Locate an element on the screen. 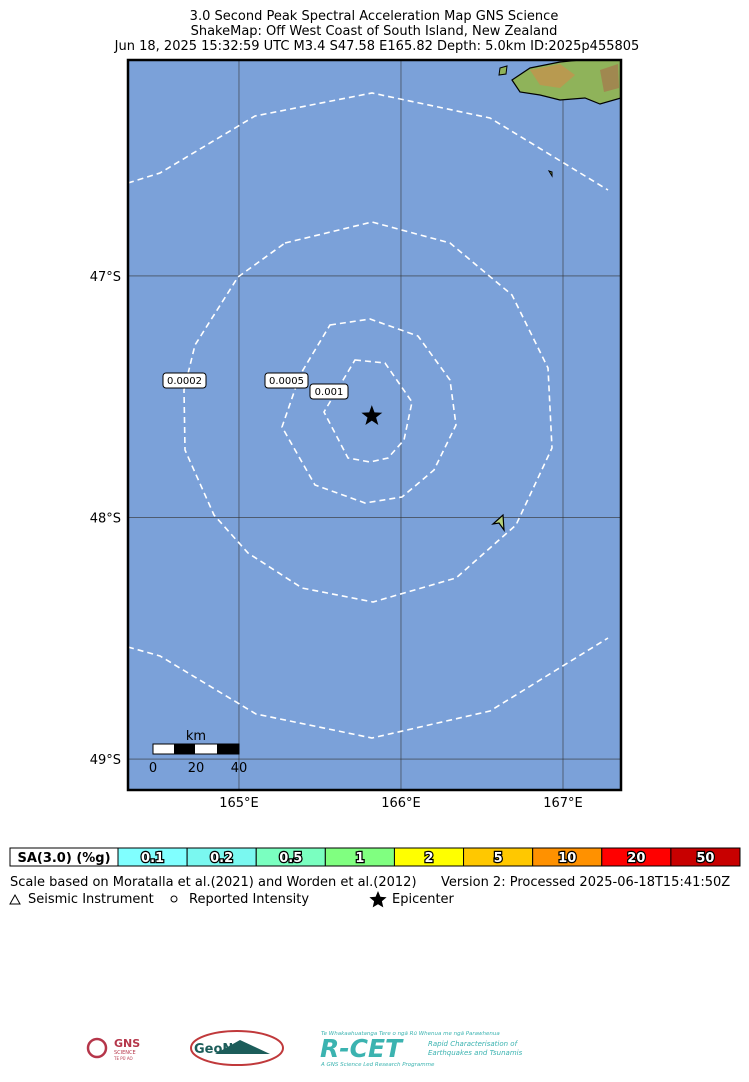  legend-swatch is located at coordinates (705, 857).